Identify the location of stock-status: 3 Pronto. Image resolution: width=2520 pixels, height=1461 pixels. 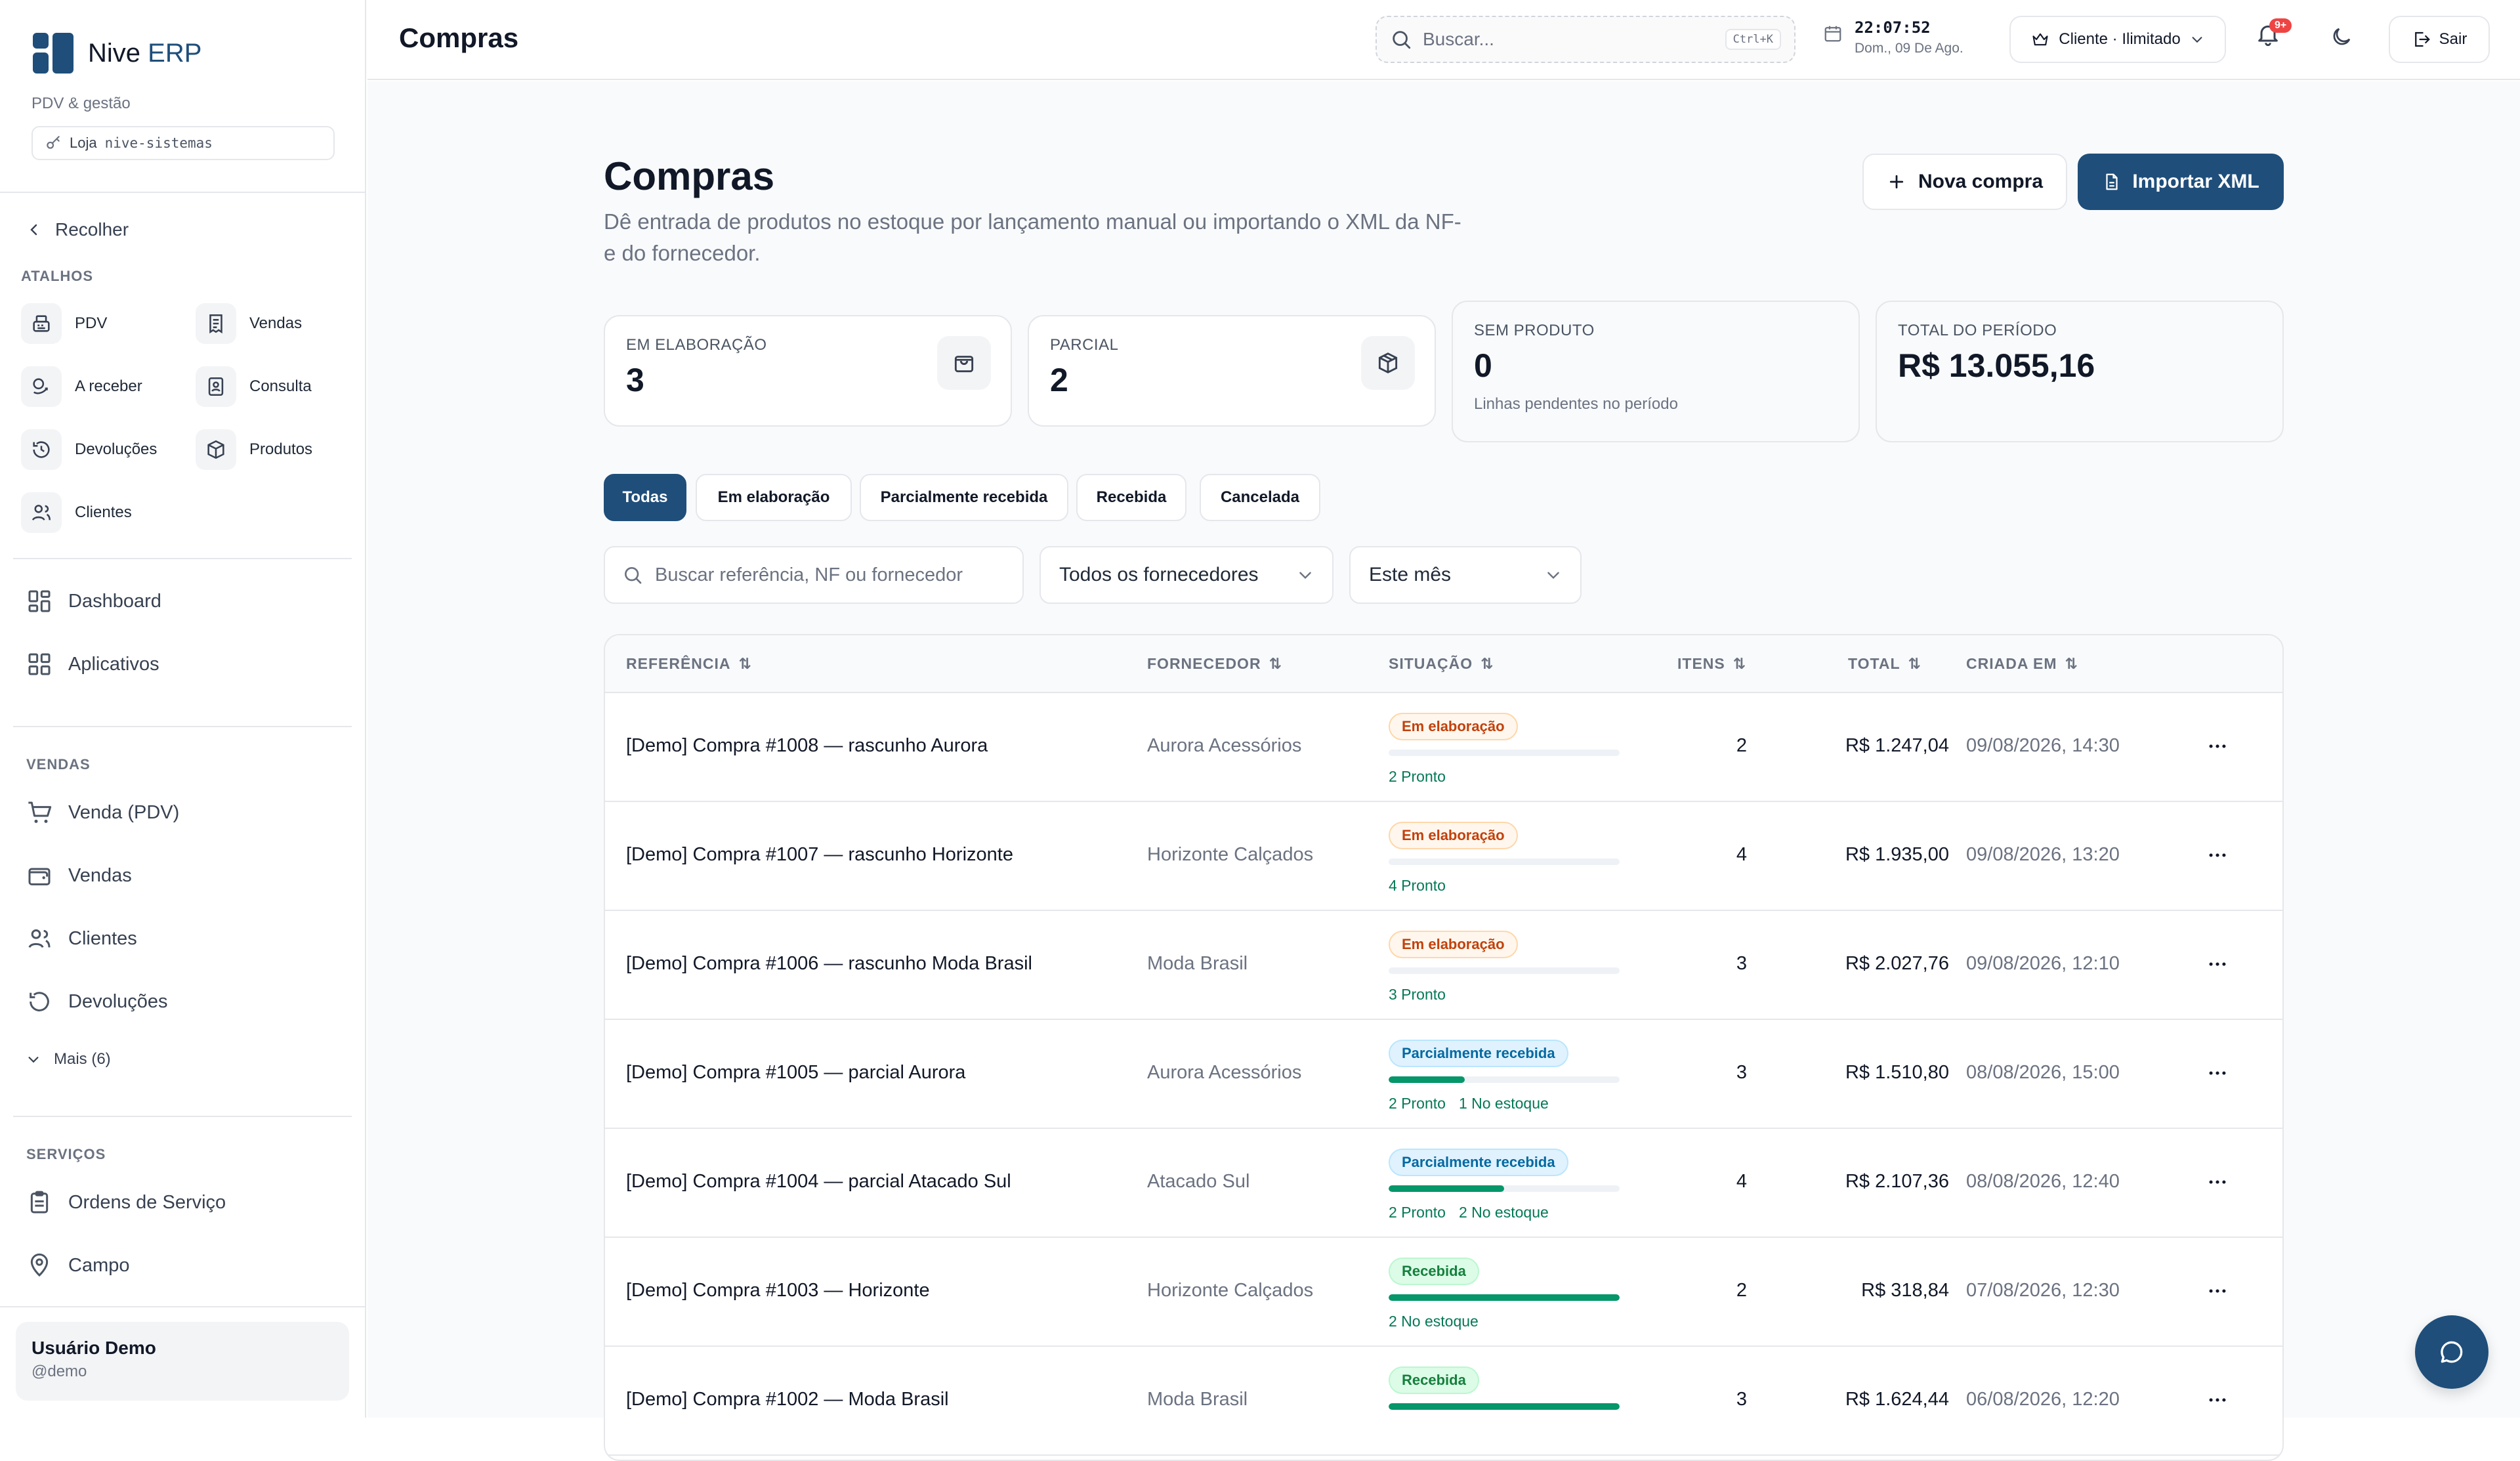
(1417, 994).